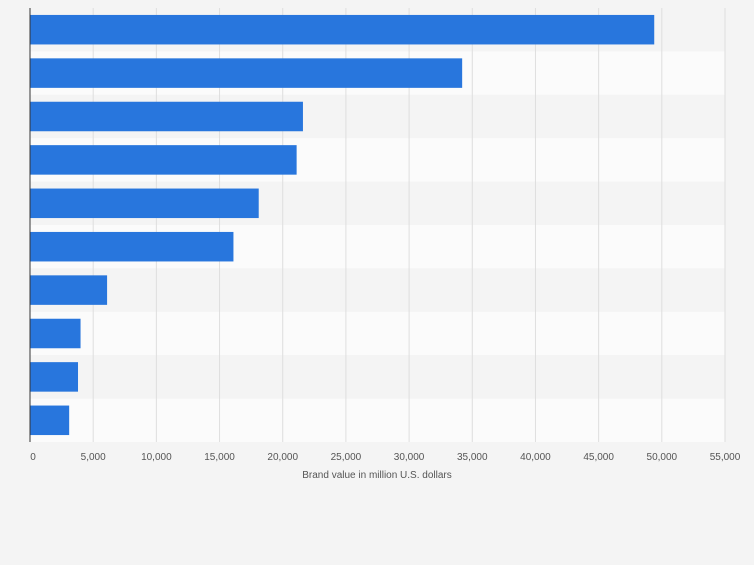 Image resolution: width=754 pixels, height=565 pixels. What do you see at coordinates (535, 457) in the screenshot?
I see `x-tick-label: 40,000` at bounding box center [535, 457].